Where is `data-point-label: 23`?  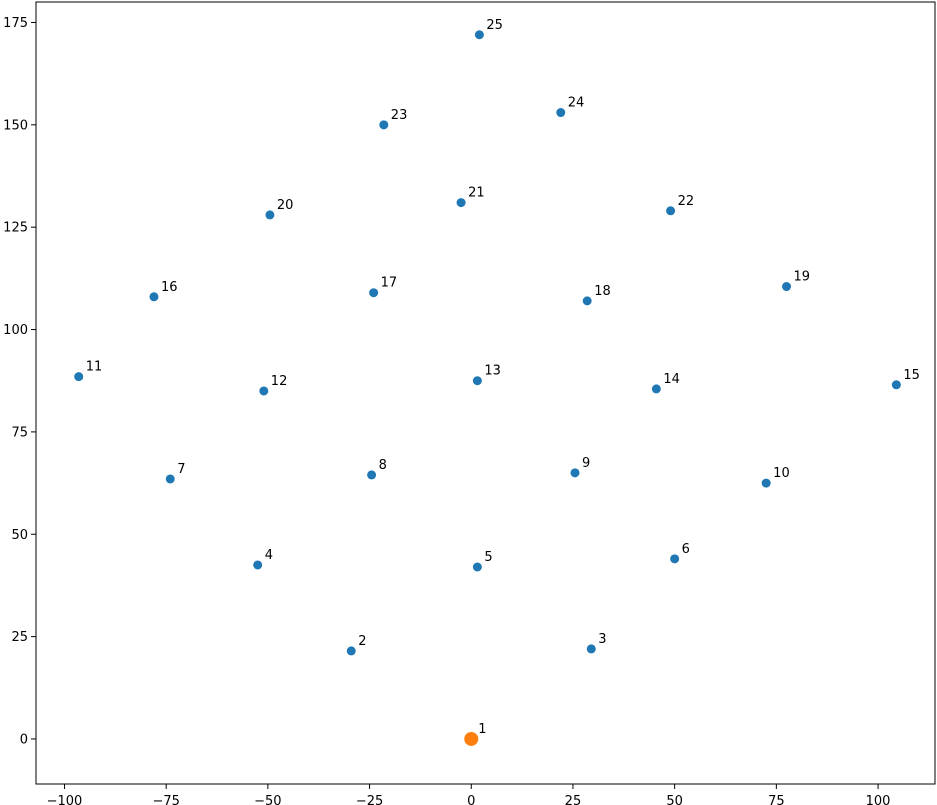
data-point-label: 23 is located at coordinates (399, 115).